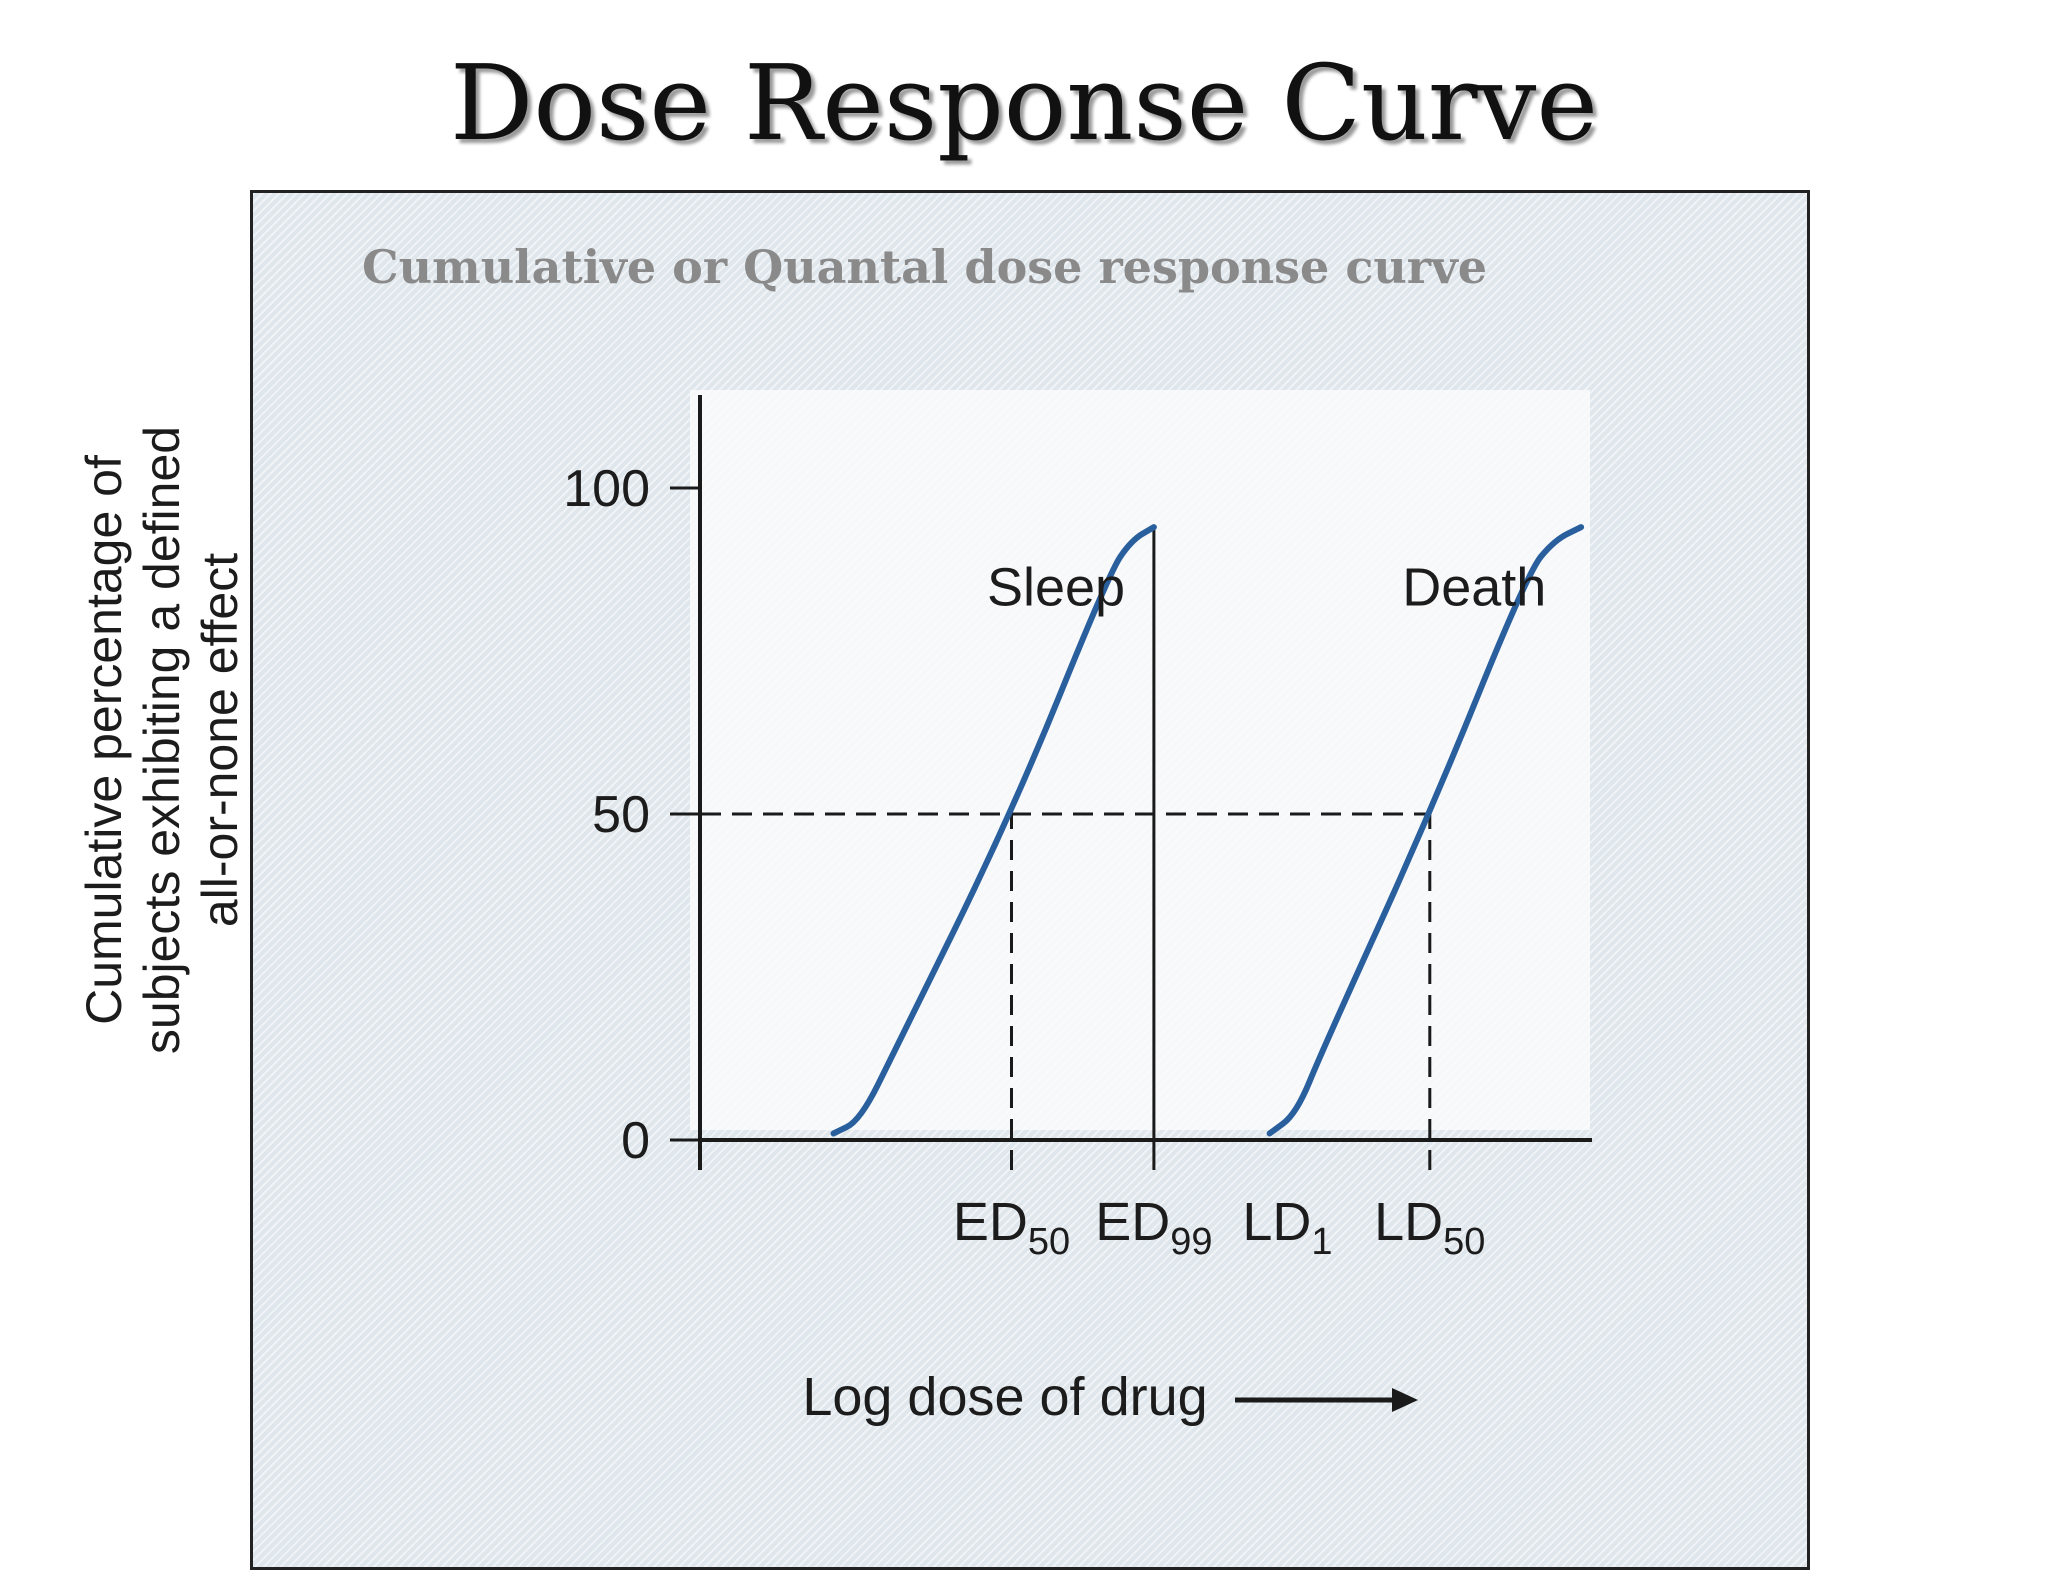 The image size is (2048, 1570). I want to click on curve-death, so click(1425, 830).